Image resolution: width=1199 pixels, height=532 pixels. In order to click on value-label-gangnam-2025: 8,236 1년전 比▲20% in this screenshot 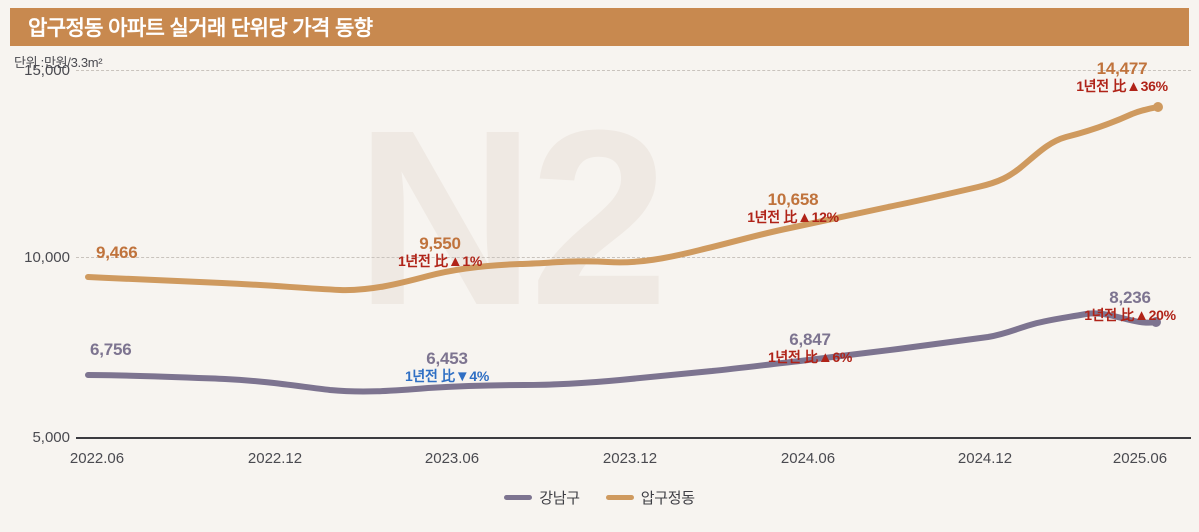, I will do `click(1130, 306)`.